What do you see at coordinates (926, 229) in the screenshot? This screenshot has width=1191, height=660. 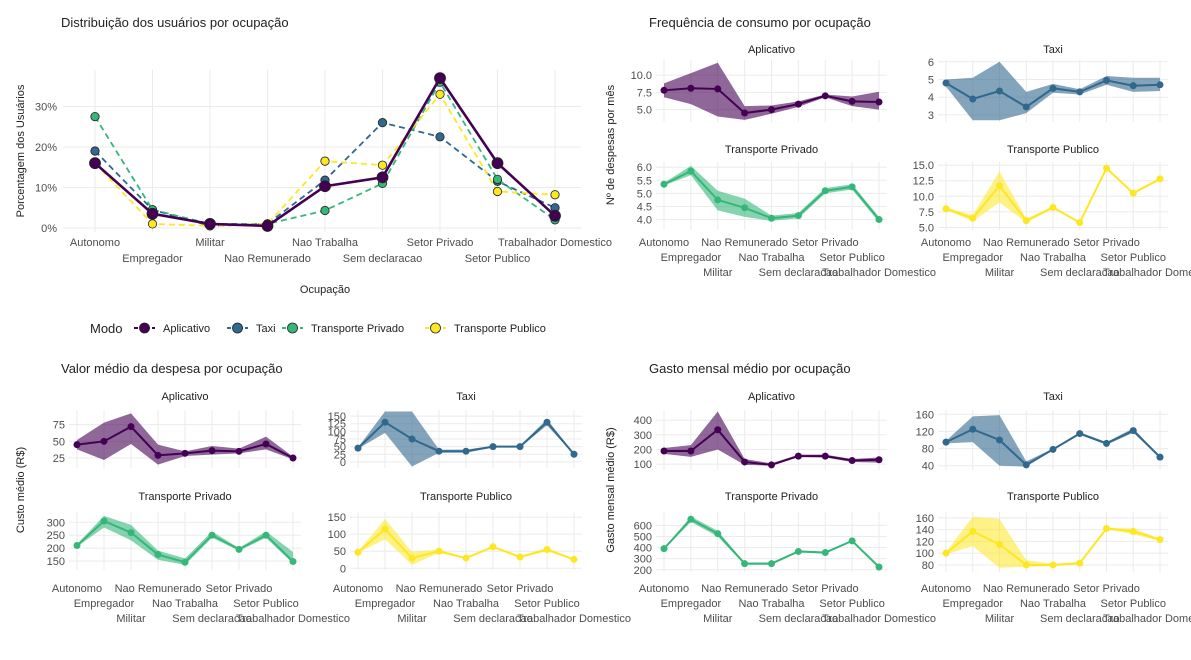 I see `y-tick-label: 5.0` at bounding box center [926, 229].